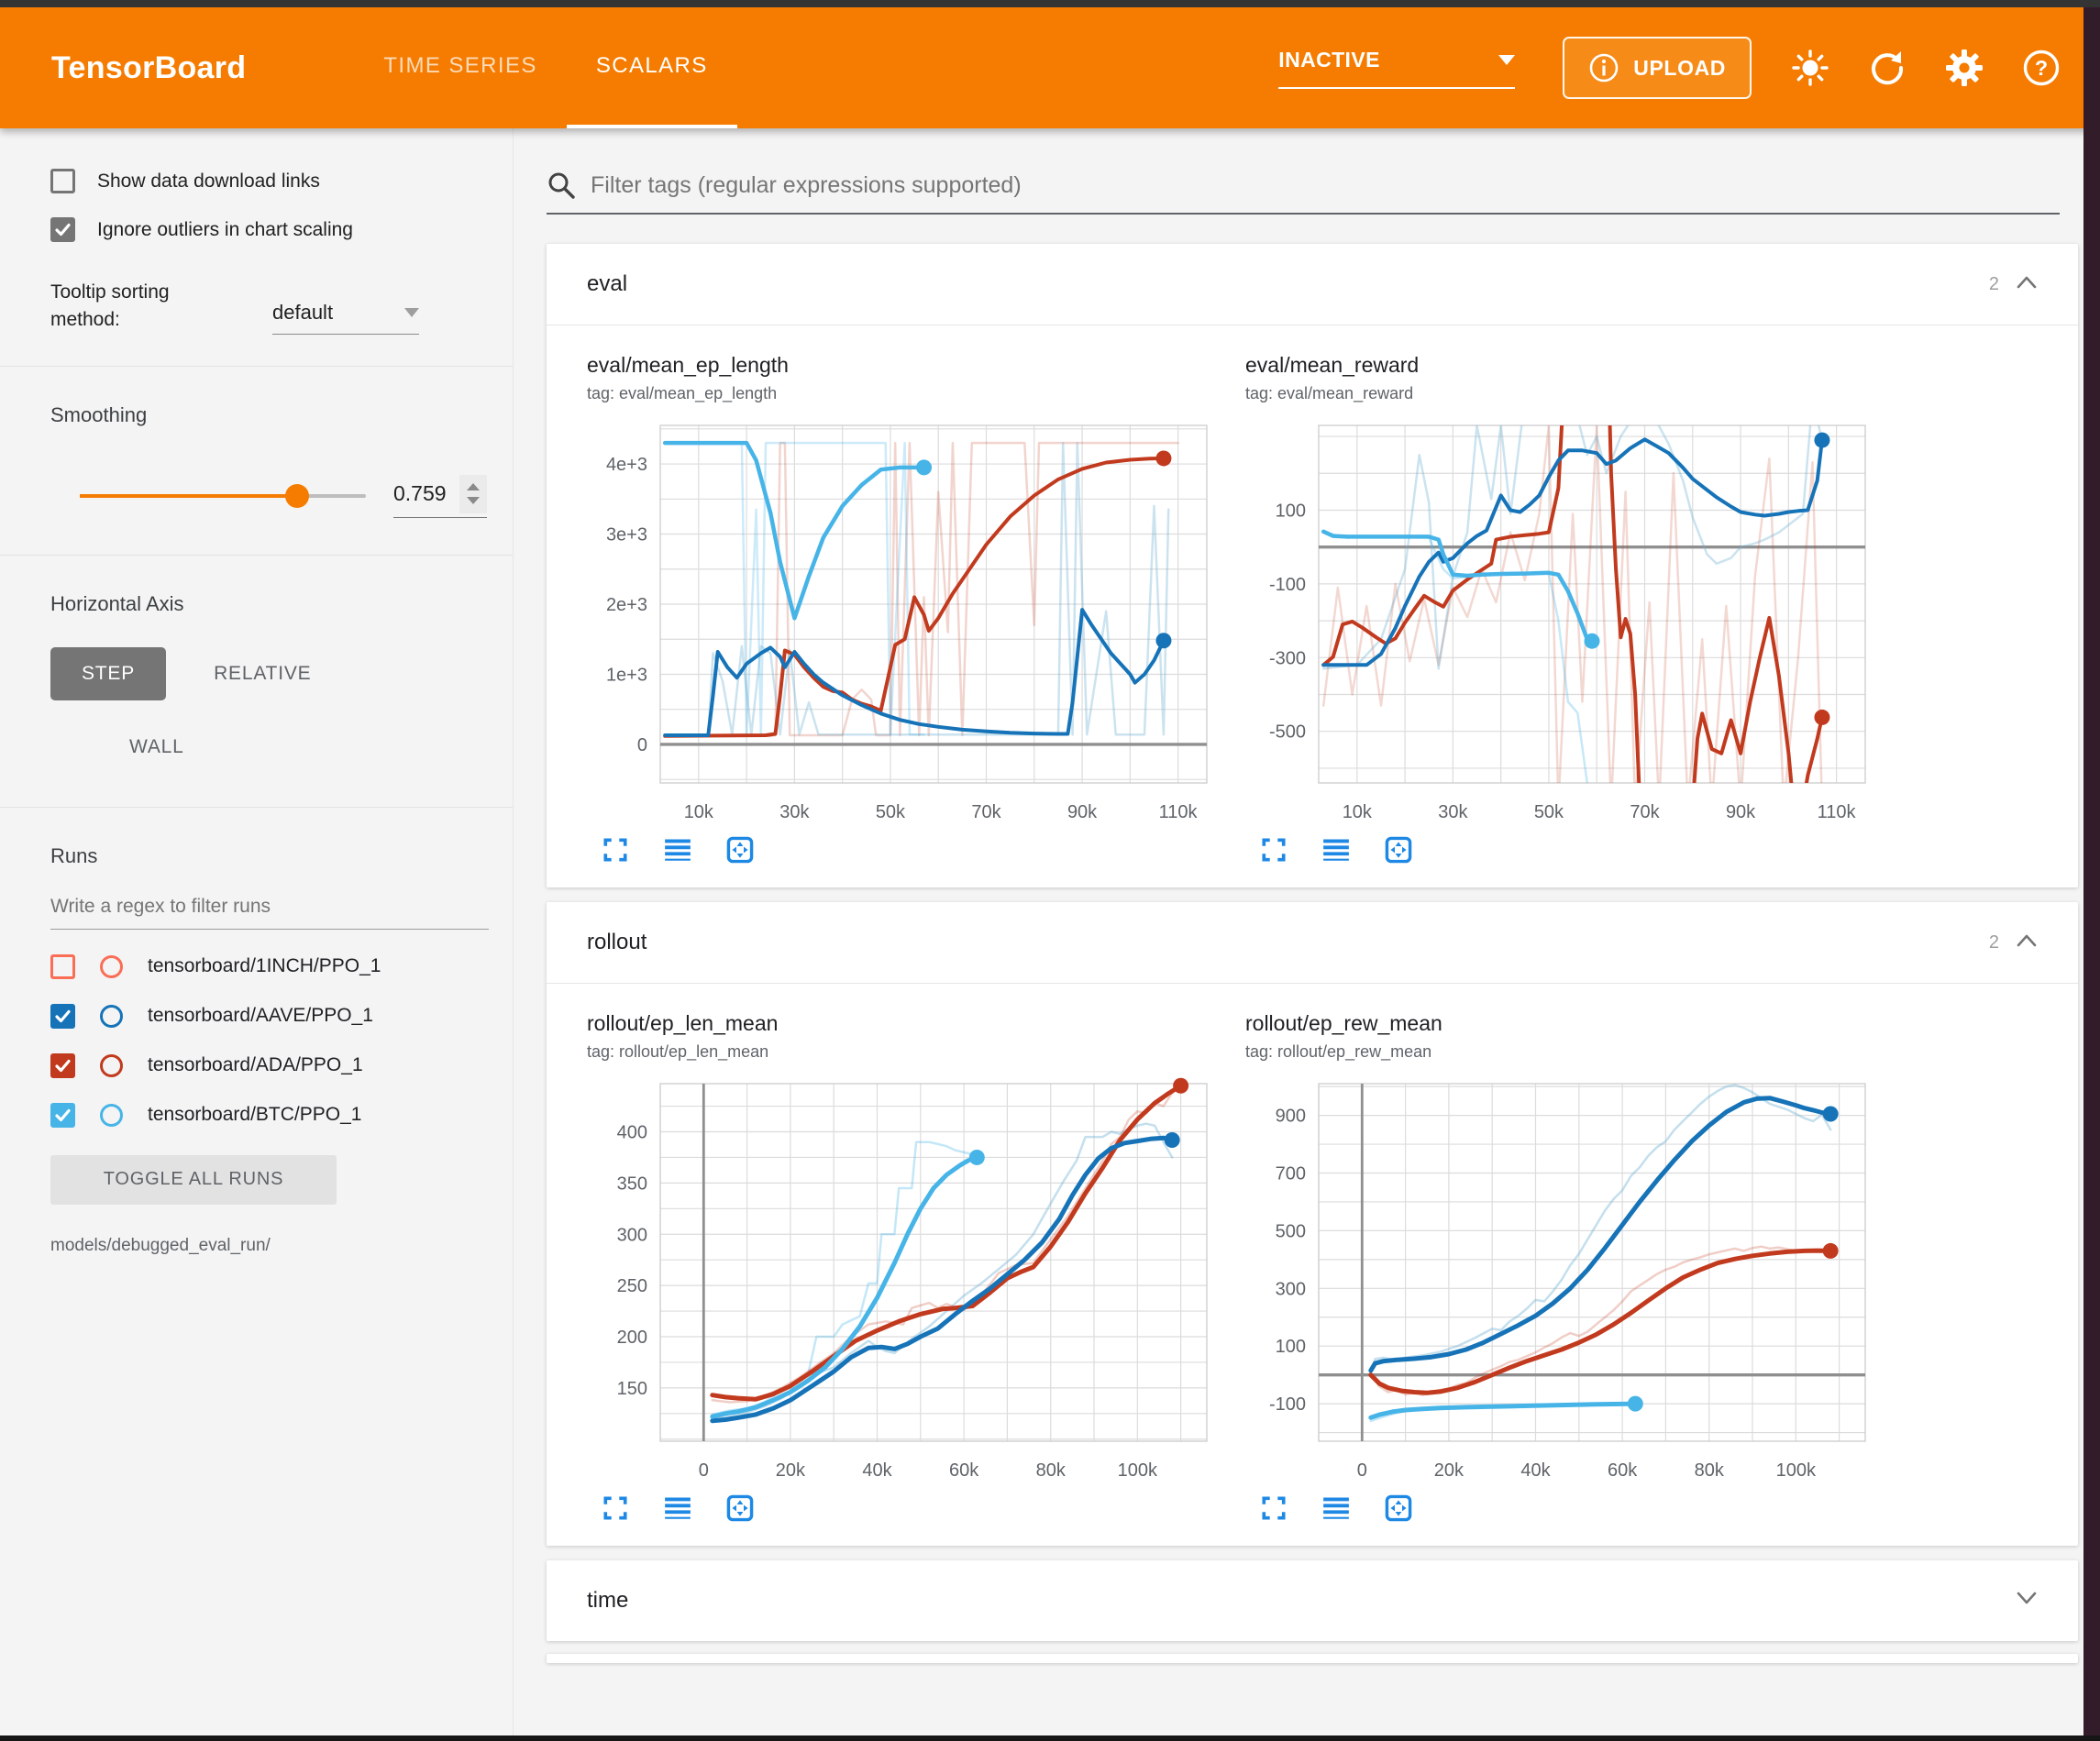 The image size is (2100, 1741). I want to click on section-header-time: time, so click(1312, 1601).